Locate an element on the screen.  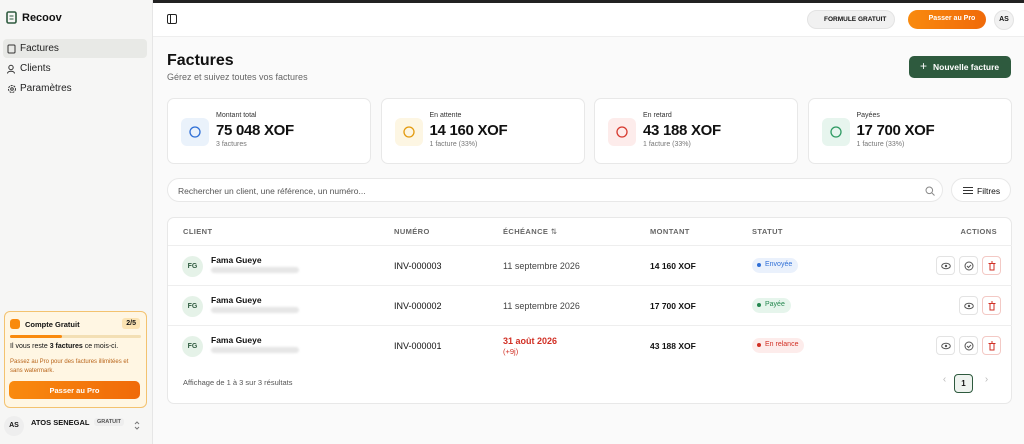
promo-count: 2/5 is located at coordinates (131, 323).